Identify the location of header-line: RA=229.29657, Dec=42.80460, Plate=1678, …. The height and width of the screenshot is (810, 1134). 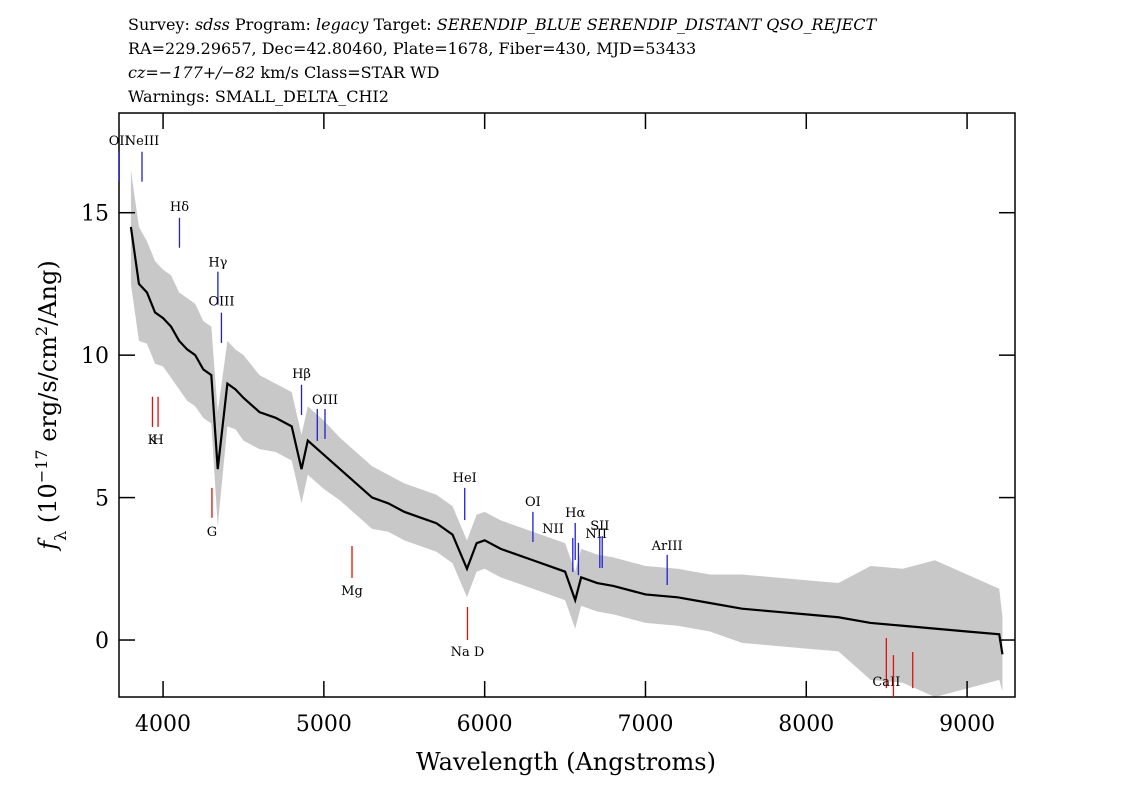
(412, 48).